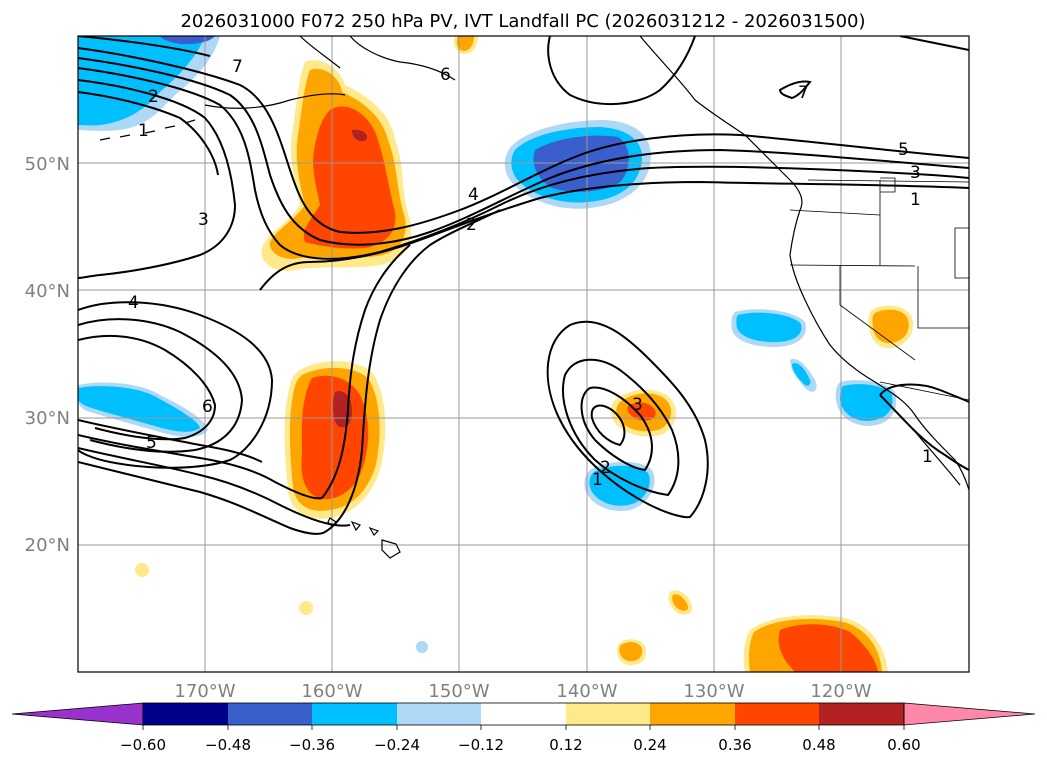  What do you see at coordinates (331, 691) in the screenshot?
I see `lon-label-160w: 160°W` at bounding box center [331, 691].